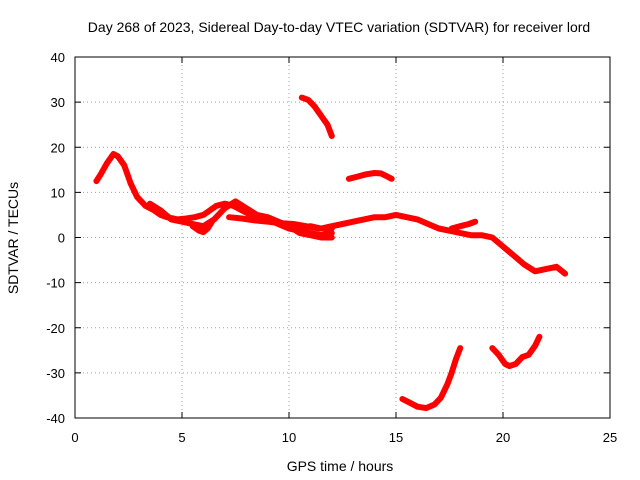 Image resolution: width=640 pixels, height=480 pixels. What do you see at coordinates (427, 244) in the screenshot?
I see `trace-main-late` at bounding box center [427, 244].